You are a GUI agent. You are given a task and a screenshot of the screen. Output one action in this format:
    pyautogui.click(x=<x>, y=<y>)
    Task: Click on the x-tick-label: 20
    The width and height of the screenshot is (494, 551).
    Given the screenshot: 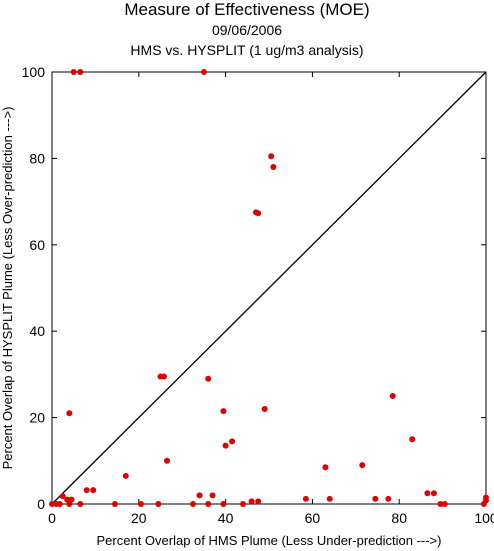 What is the action you would take?
    pyautogui.click(x=139, y=518)
    